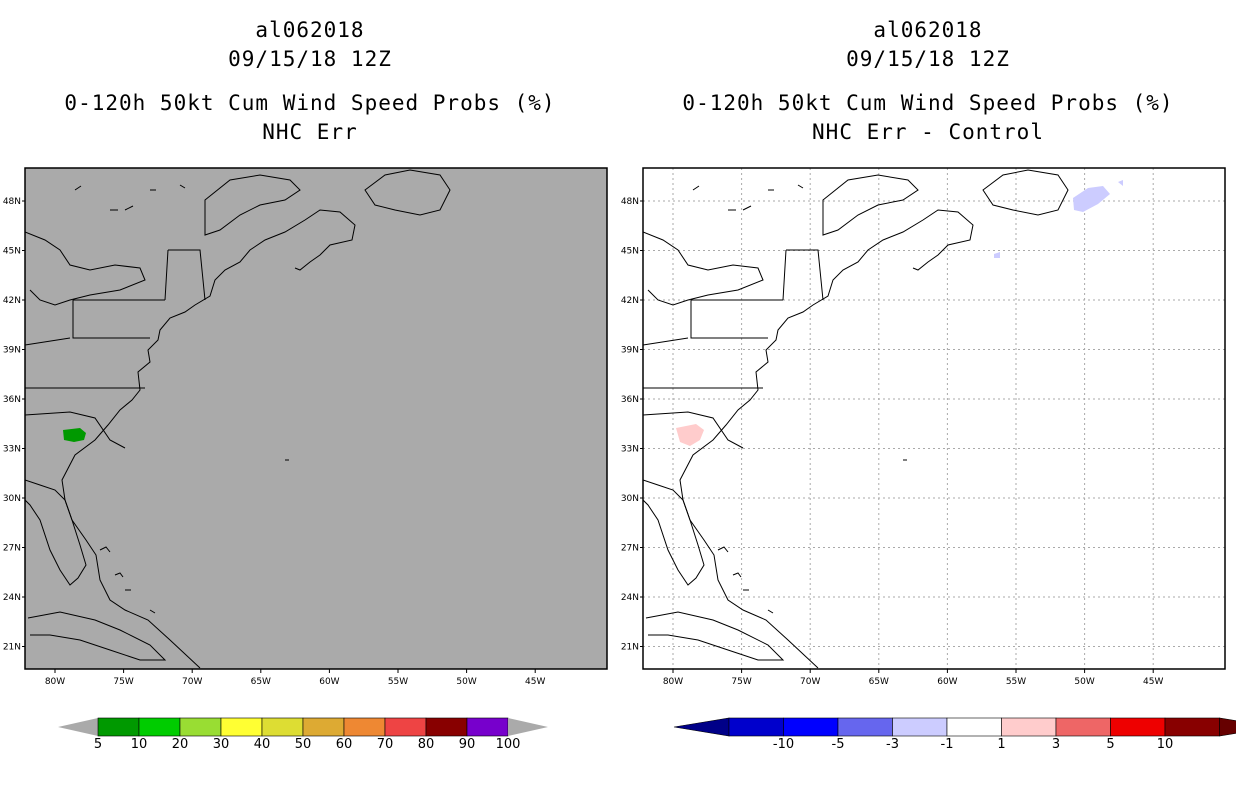  I want to click on right-subtitle: NHC Err - Control, so click(928, 132).